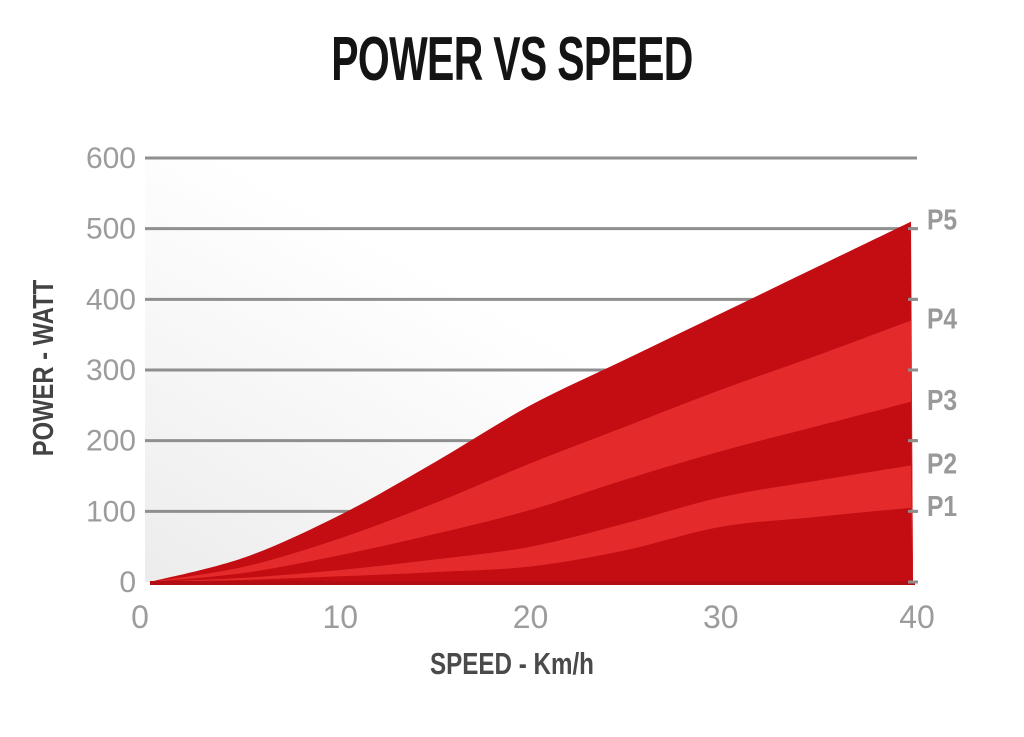 This screenshot has height=737, width=1024. I want to click on series-label-P1: P1, so click(942, 506).